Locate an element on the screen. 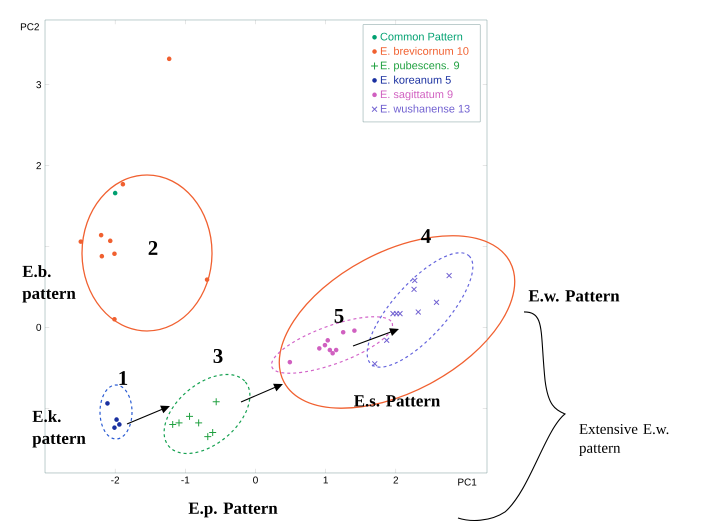 Image resolution: width=705 pixels, height=526 pixels. legend-label: E. sagittatum 9 is located at coordinates (416, 95).